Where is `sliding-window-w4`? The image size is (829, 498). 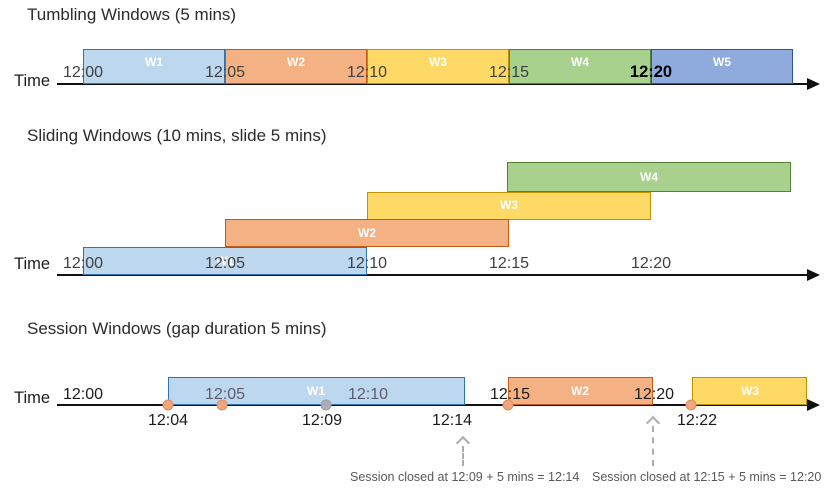 sliding-window-w4 is located at coordinates (649, 177).